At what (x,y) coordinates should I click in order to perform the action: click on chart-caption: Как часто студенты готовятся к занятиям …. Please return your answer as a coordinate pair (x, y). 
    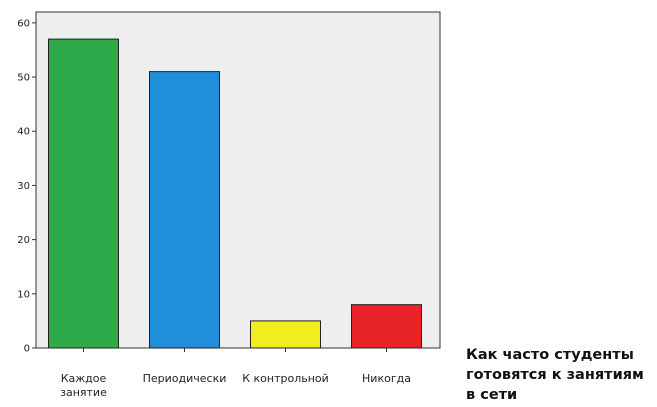
    Looking at the image, I should click on (555, 375).